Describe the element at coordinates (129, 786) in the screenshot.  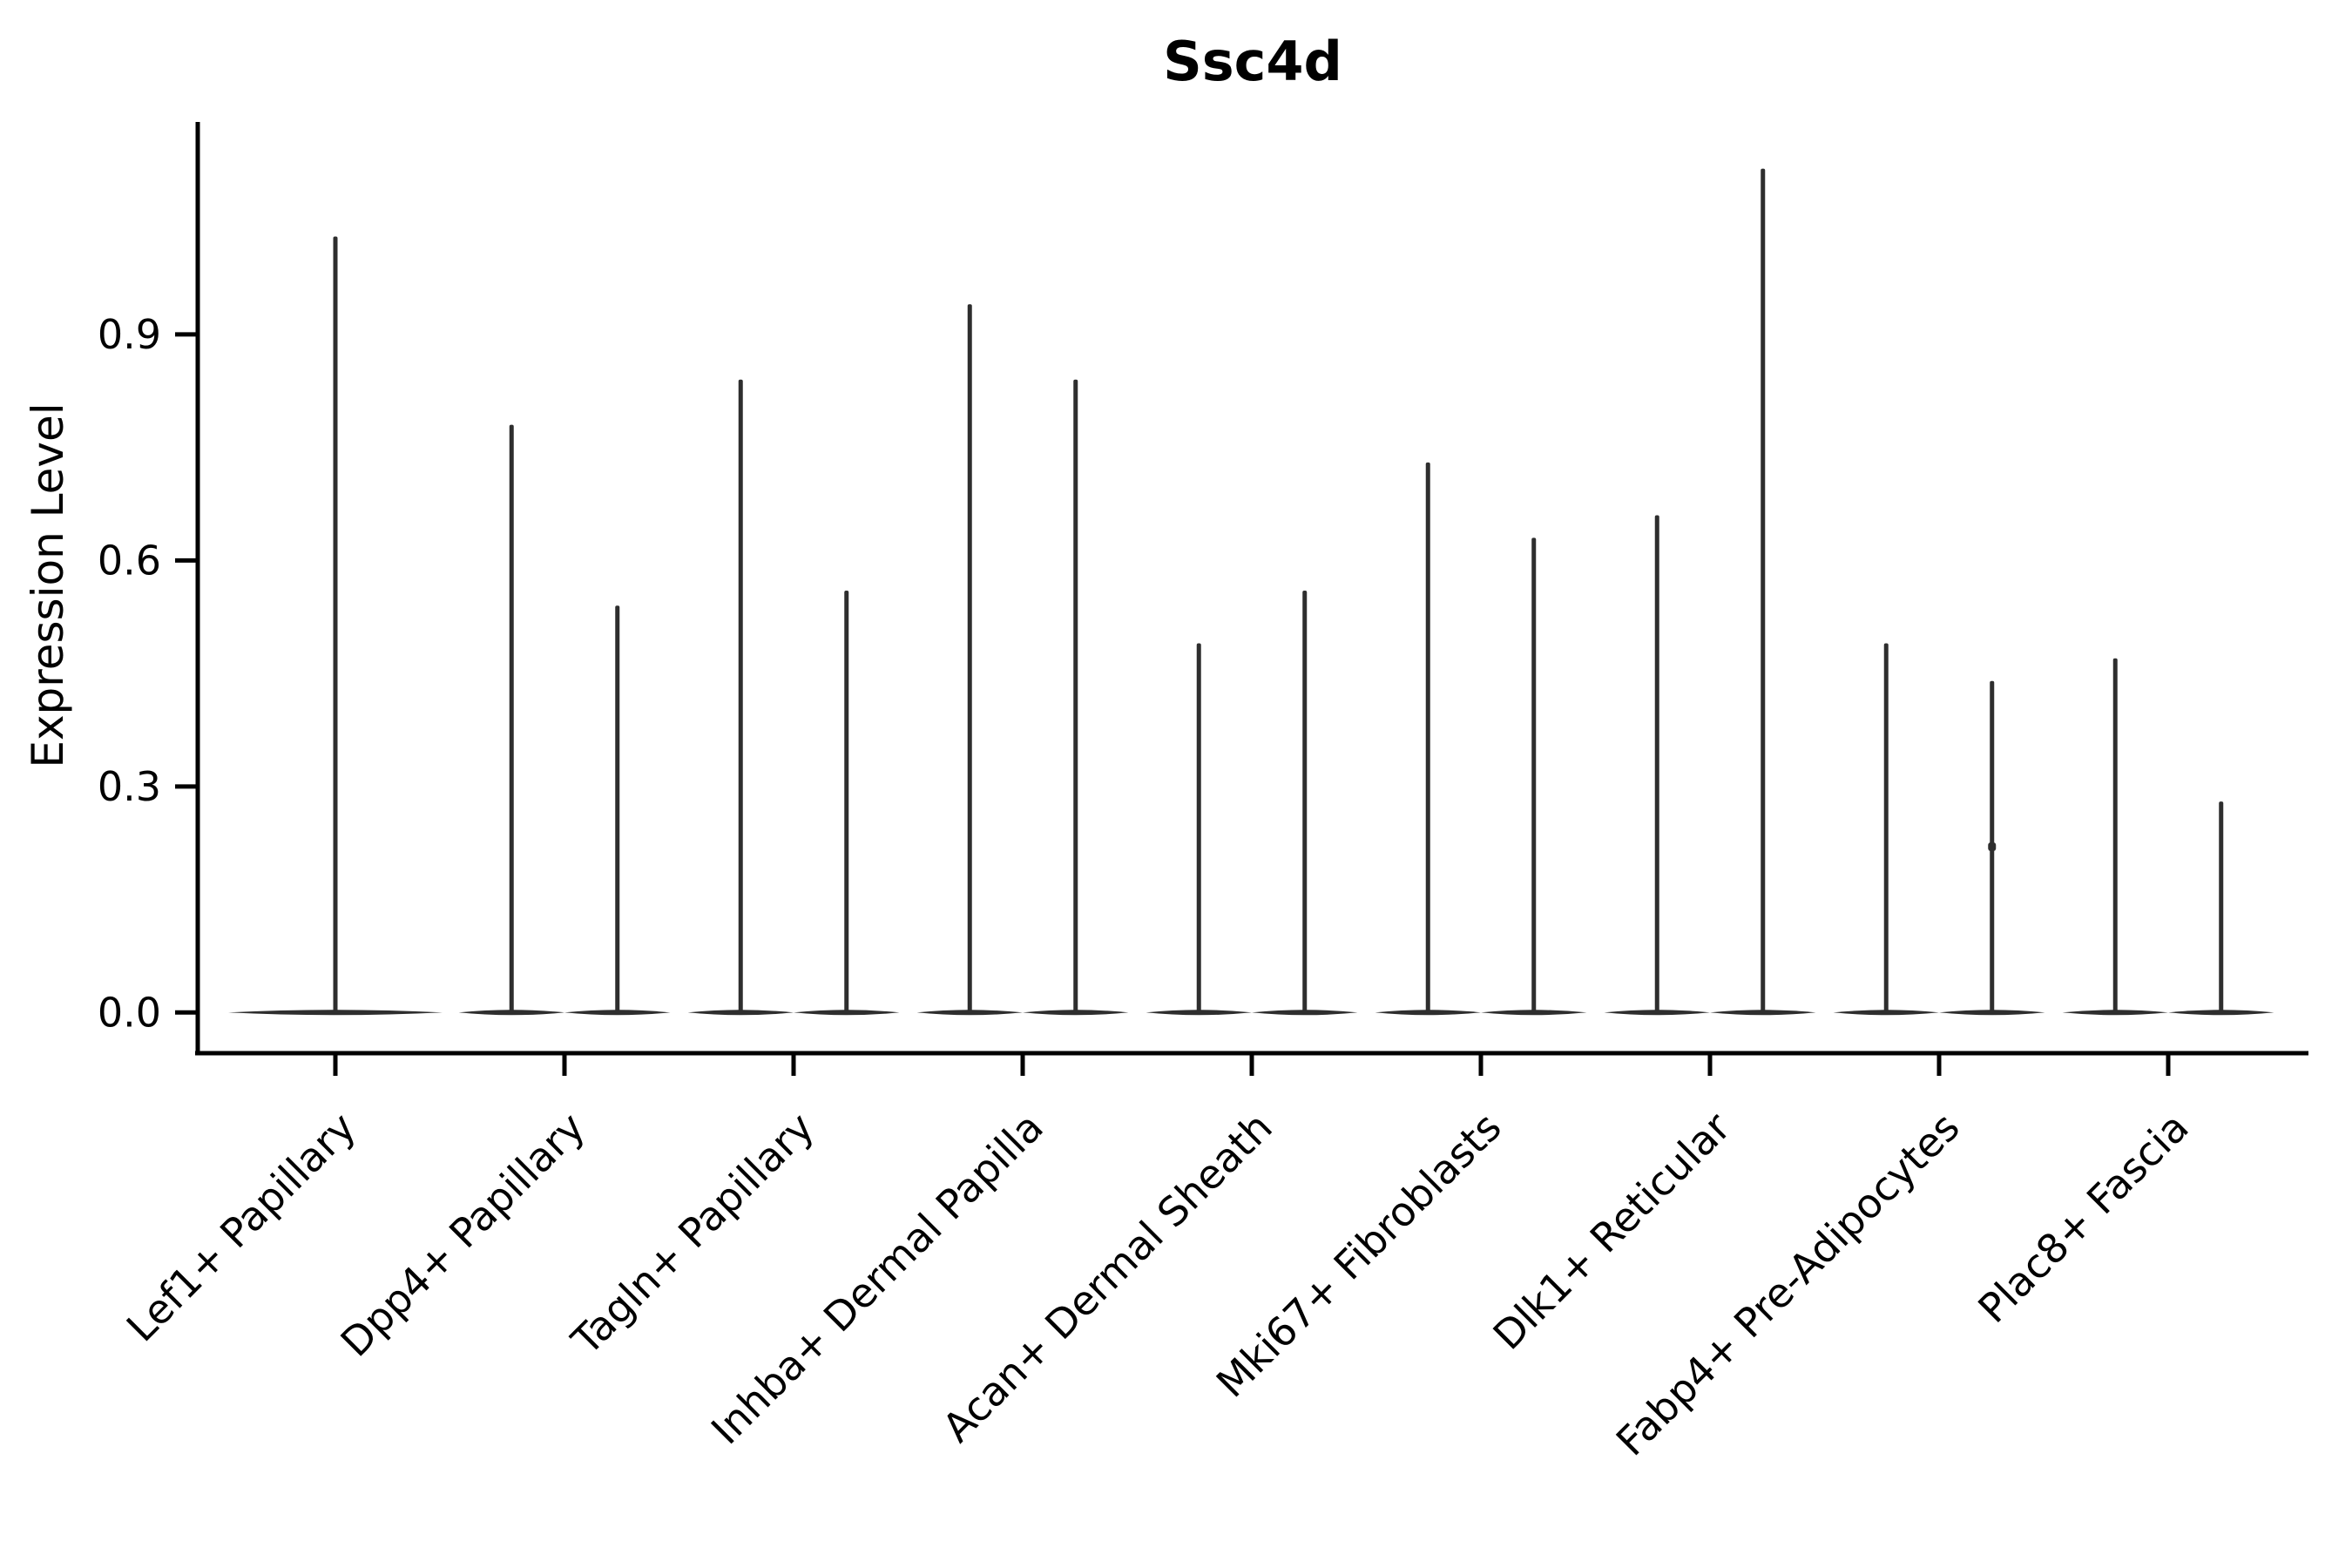
I see `y-tick-label: 0.3` at that location.